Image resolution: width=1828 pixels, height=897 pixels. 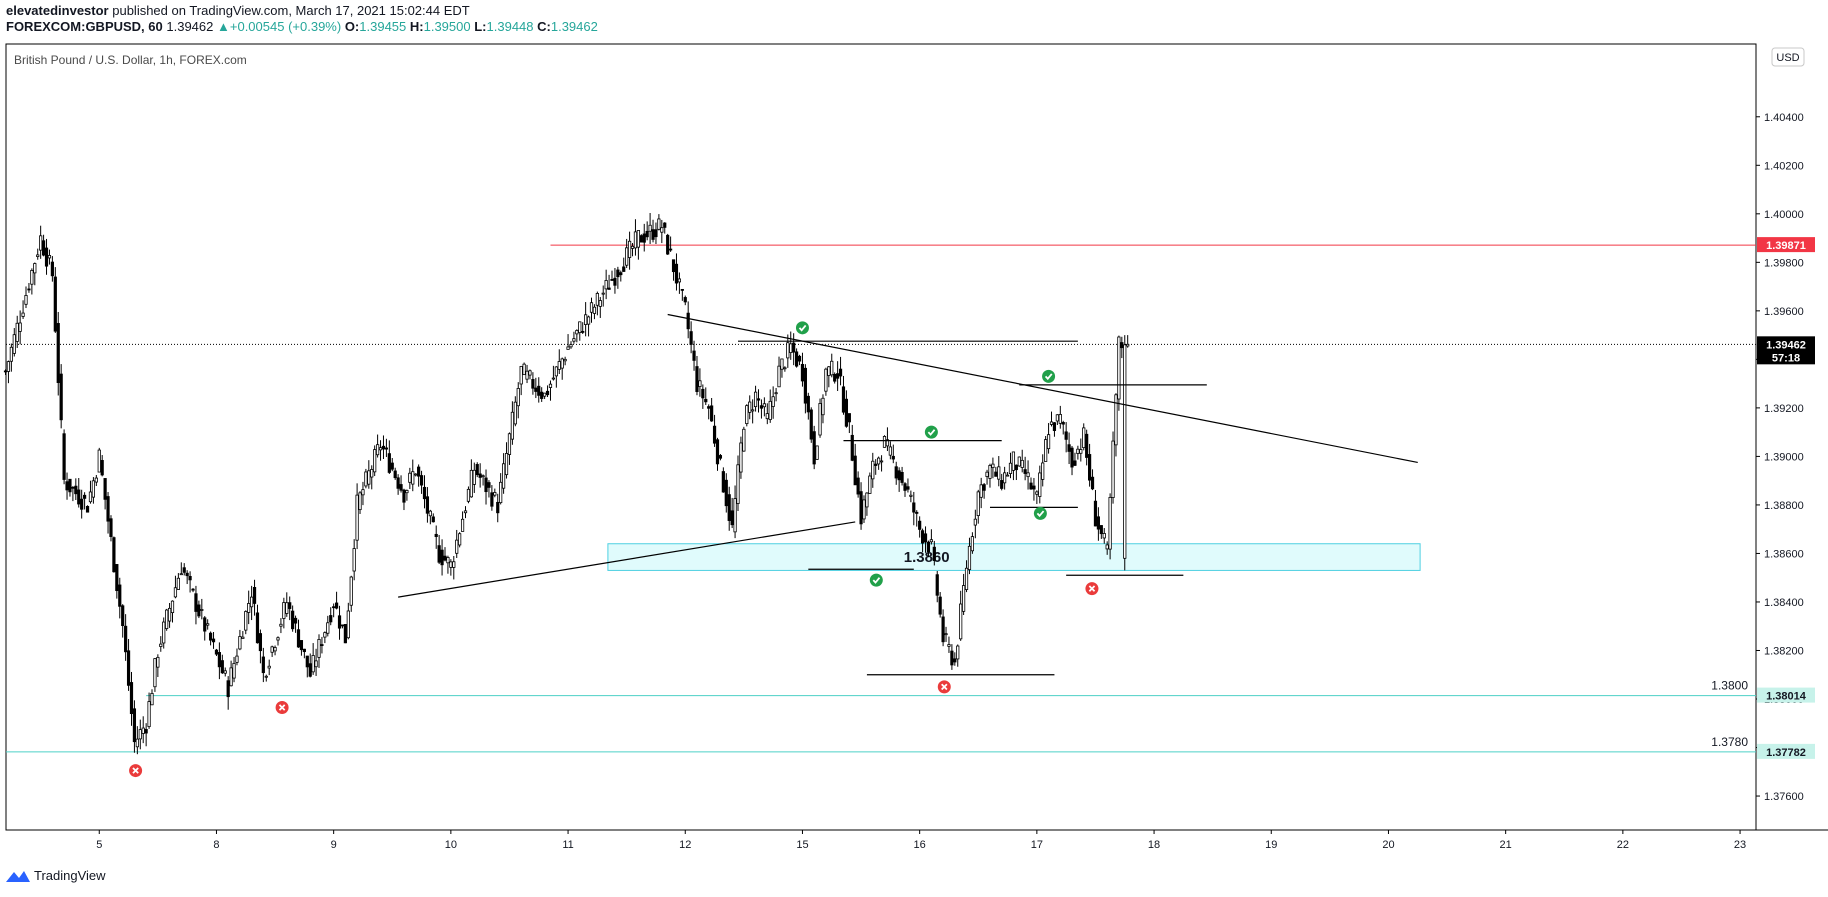 I want to click on low-value: 1.39448, so click(x=510, y=26).